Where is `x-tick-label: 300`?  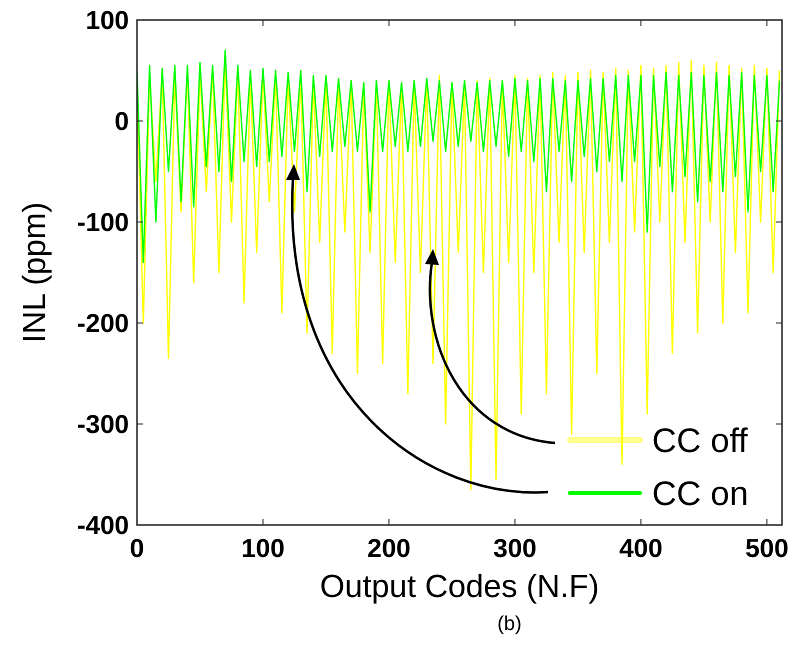
x-tick-label: 300 is located at coordinates (515, 548).